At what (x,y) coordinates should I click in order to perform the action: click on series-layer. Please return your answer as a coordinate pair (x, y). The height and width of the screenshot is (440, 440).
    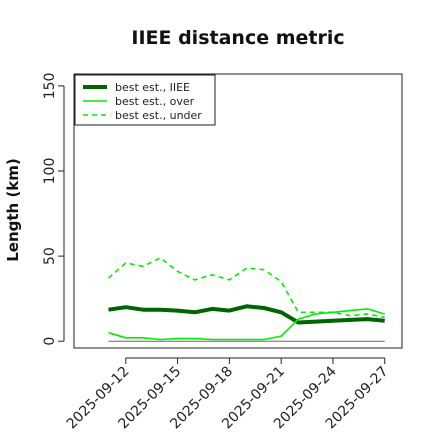
    Looking at the image, I should click on (246, 298).